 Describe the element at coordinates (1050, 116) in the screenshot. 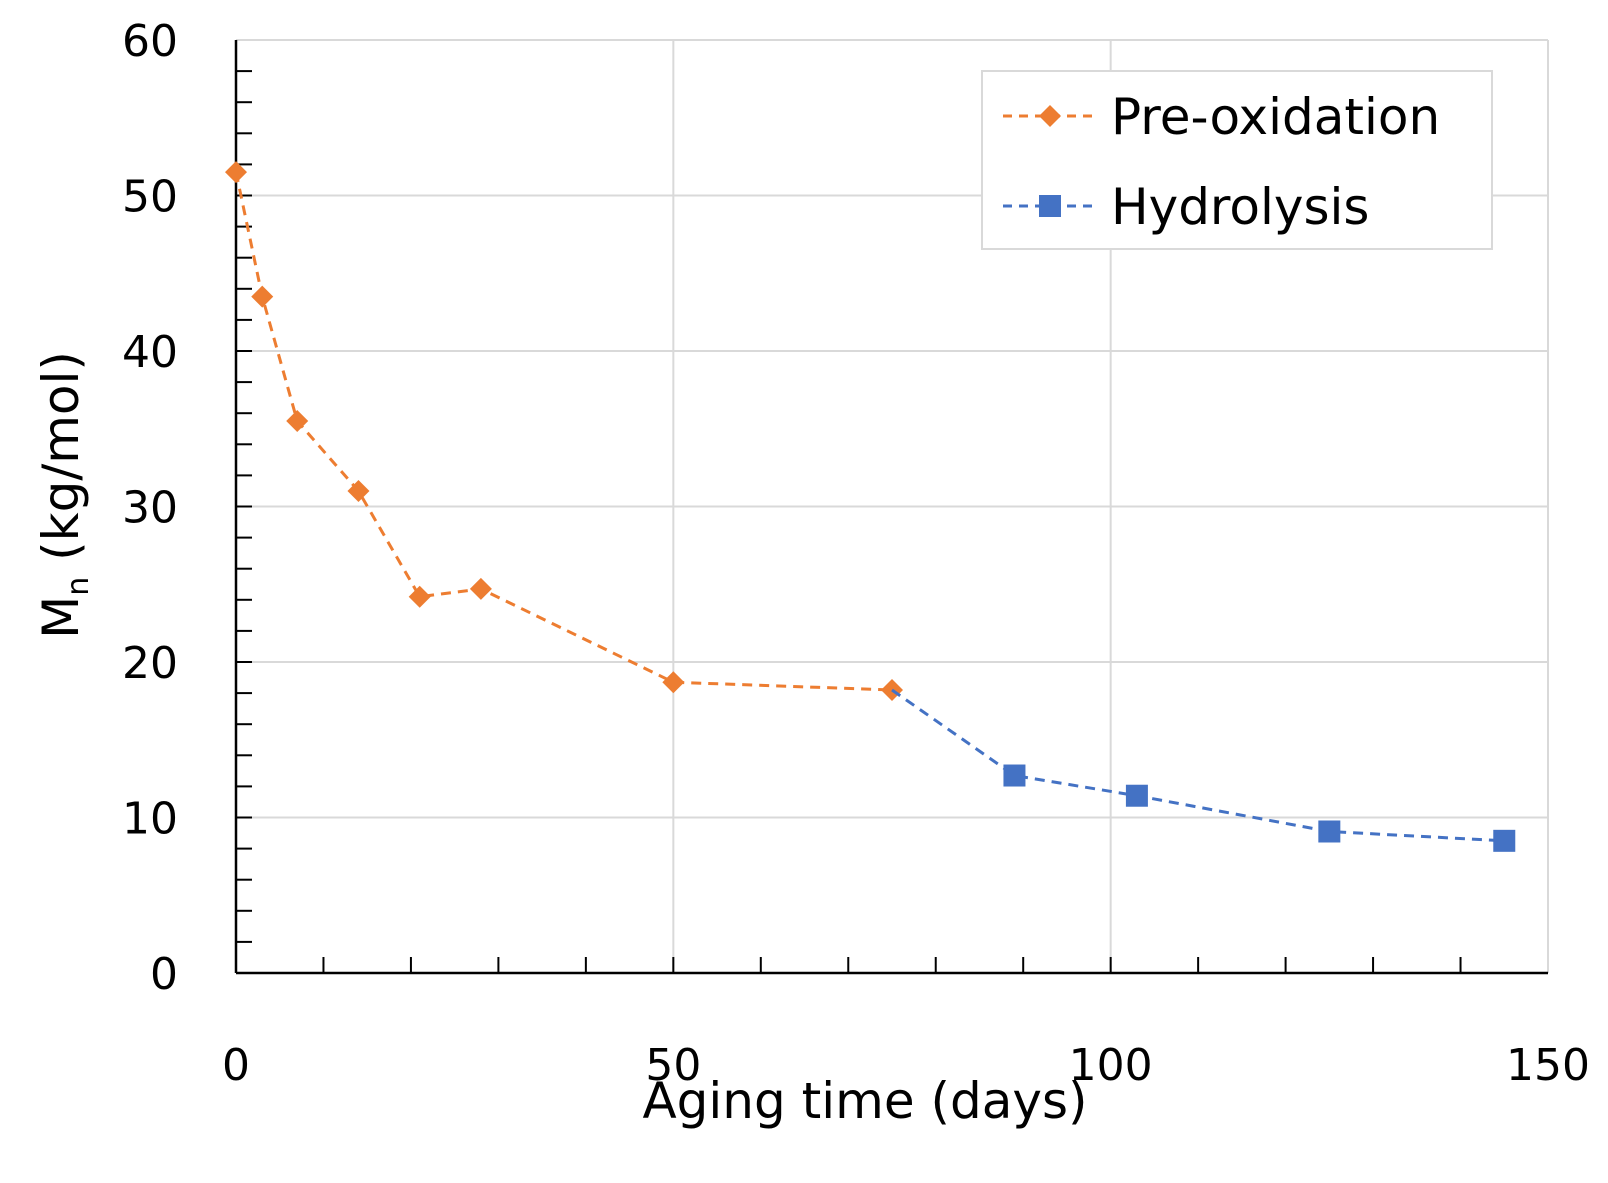

I see `legend-marker-pre-oxidation` at that location.